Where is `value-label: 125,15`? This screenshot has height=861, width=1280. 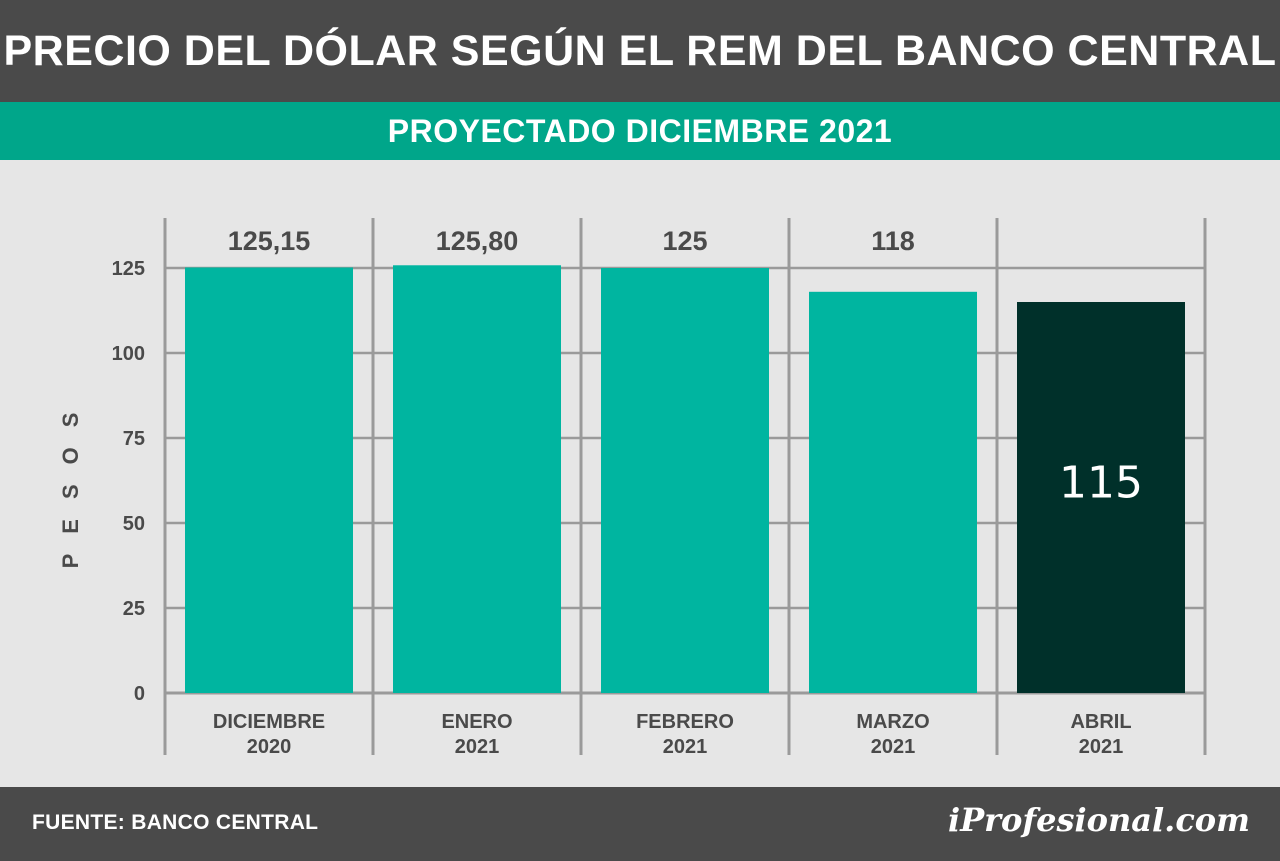 value-label: 125,15 is located at coordinates (269, 241).